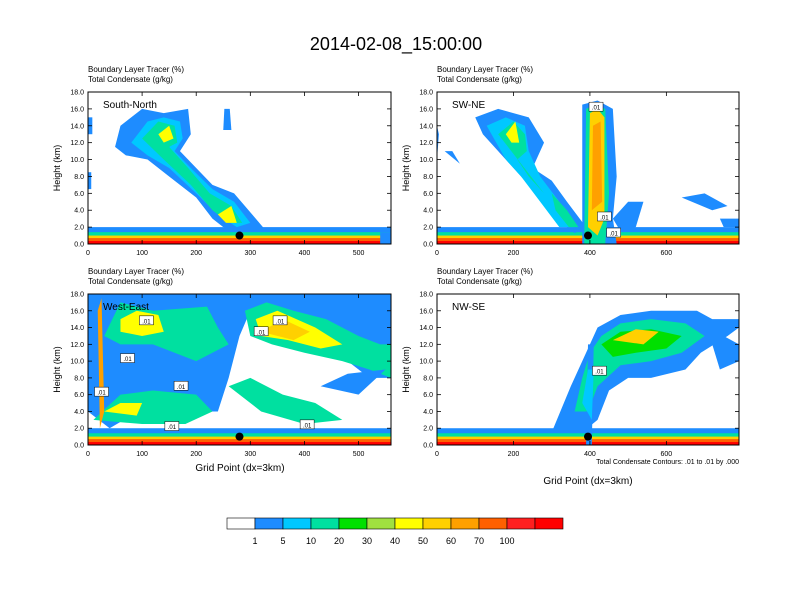 This screenshot has width=792, height=612. Describe the element at coordinates (239, 242) in the screenshot. I see `boundary-band` at that location.